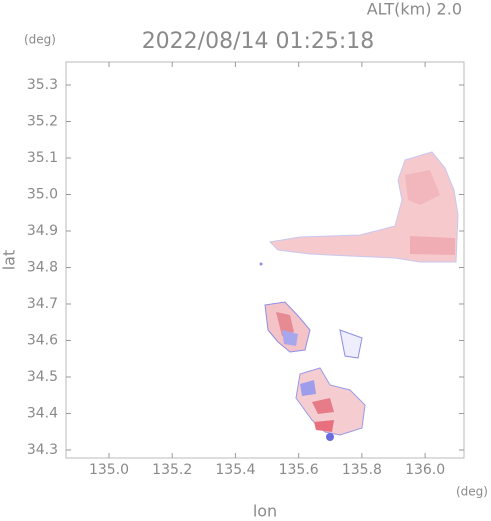 The width and height of the screenshot is (491, 521). What do you see at coordinates (414, 9) in the screenshot?
I see `chart-subtitle: ALT(km) 2.0` at bounding box center [414, 9].